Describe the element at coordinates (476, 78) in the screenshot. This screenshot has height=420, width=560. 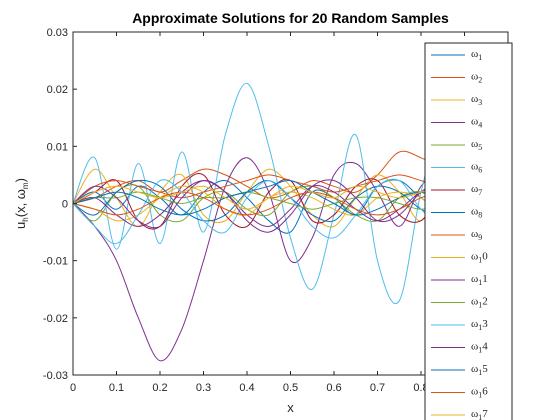
I see `legend-label-2: ω2` at that location.